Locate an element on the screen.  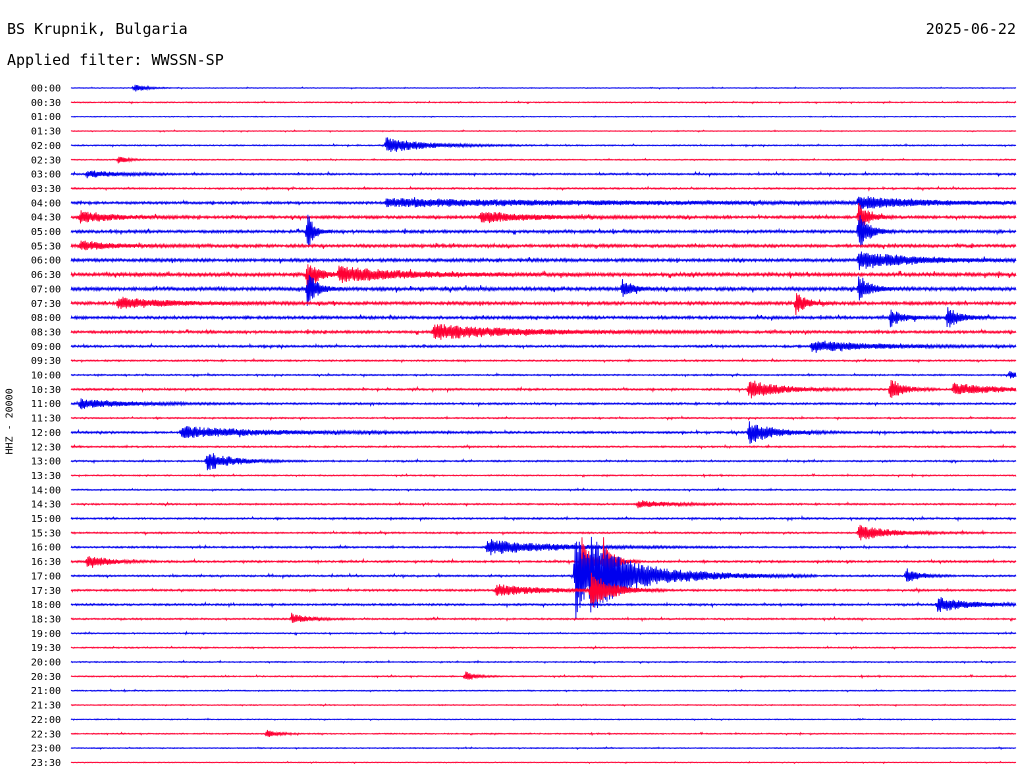
row-time-label: 10:00 is located at coordinates (46, 376).